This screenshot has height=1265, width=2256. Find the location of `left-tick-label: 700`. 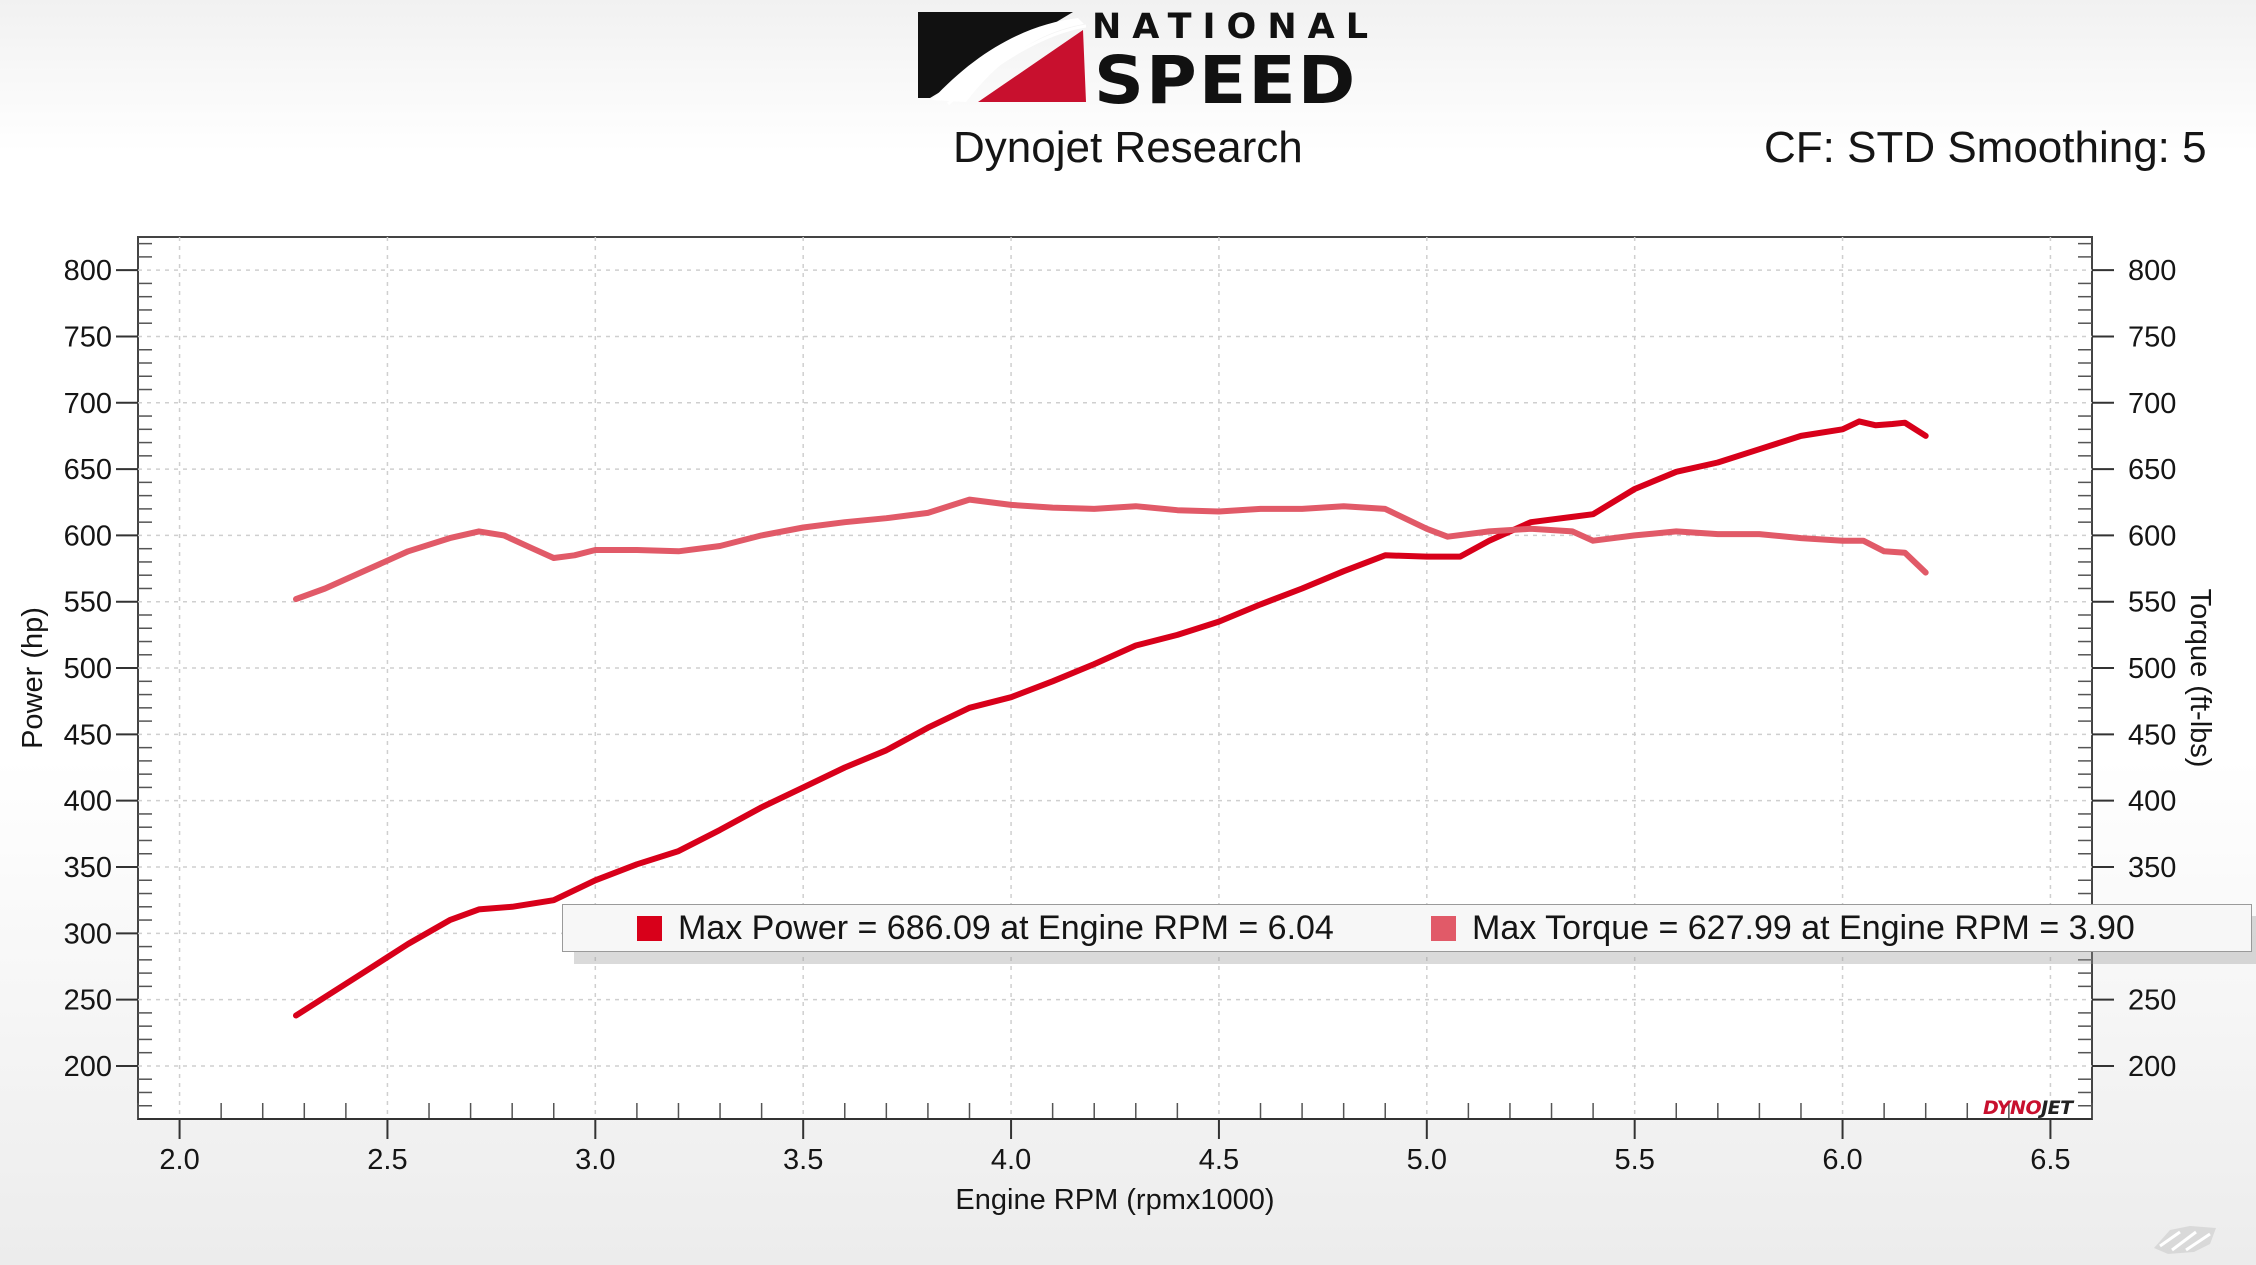

left-tick-label: 700 is located at coordinates (88, 404).